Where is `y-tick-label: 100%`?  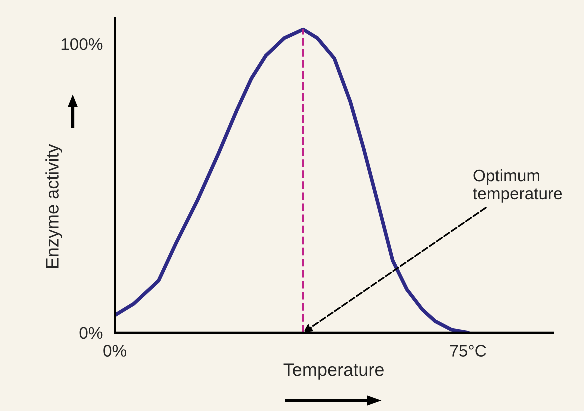
y-tick-label: 100% is located at coordinates (82, 44).